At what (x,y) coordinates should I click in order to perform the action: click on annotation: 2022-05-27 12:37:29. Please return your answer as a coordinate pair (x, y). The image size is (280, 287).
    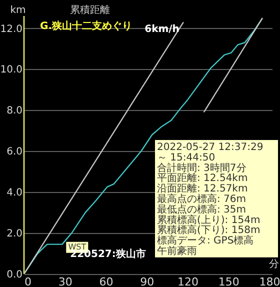
    Looking at the image, I should click on (210, 147).